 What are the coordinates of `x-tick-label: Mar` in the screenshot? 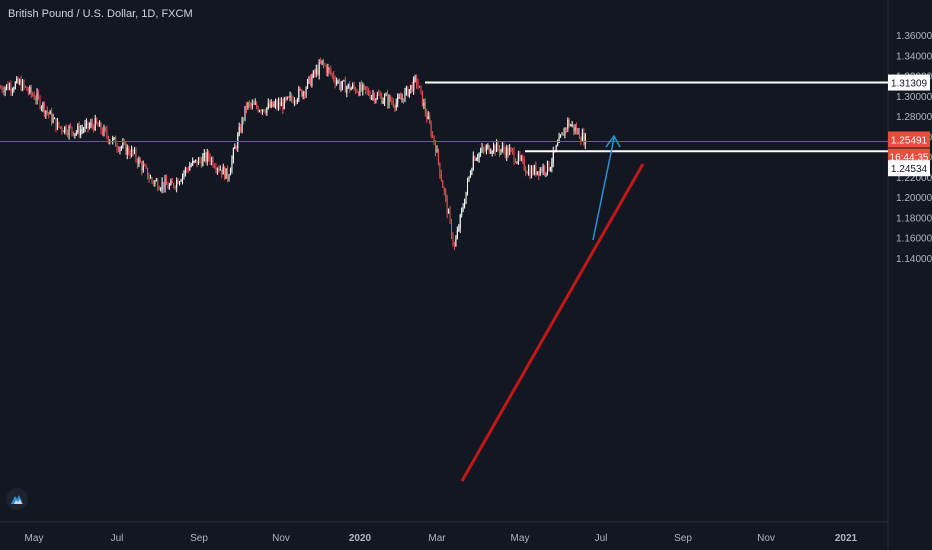 It's located at (437, 538).